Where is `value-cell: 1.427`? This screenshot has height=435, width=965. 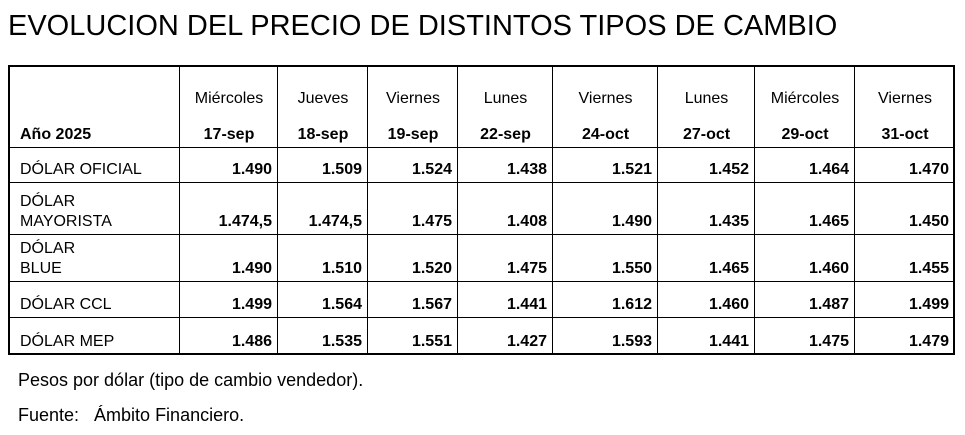
value-cell: 1.427 is located at coordinates (505, 336).